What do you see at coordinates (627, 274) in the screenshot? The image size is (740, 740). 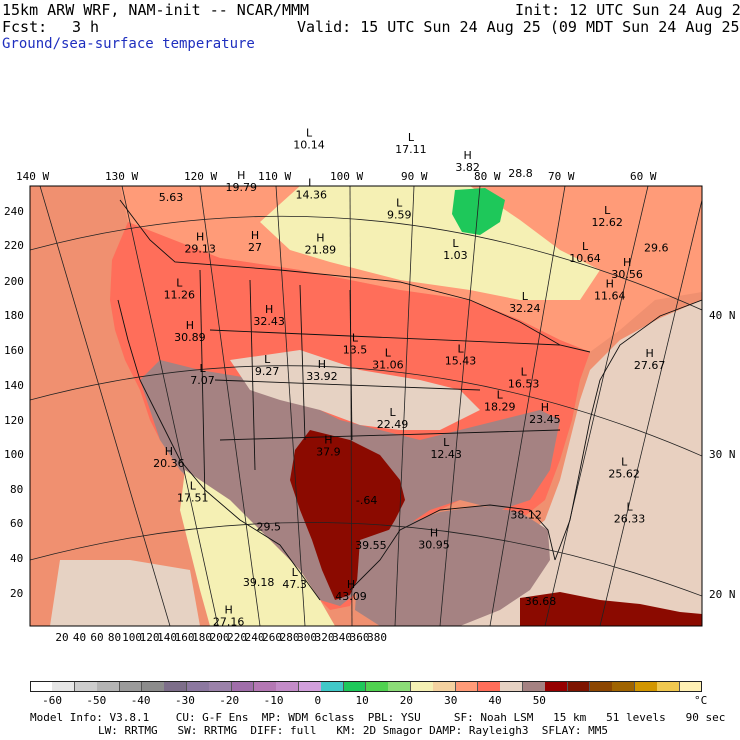 I see `extremum-value: 30.56` at bounding box center [627, 274].